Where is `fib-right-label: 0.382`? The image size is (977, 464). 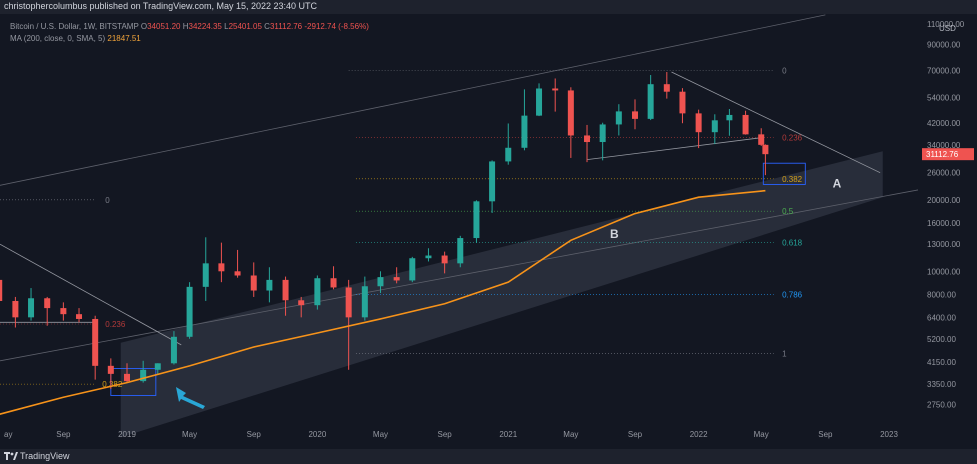 fib-right-label: 0.382 is located at coordinates (792, 179).